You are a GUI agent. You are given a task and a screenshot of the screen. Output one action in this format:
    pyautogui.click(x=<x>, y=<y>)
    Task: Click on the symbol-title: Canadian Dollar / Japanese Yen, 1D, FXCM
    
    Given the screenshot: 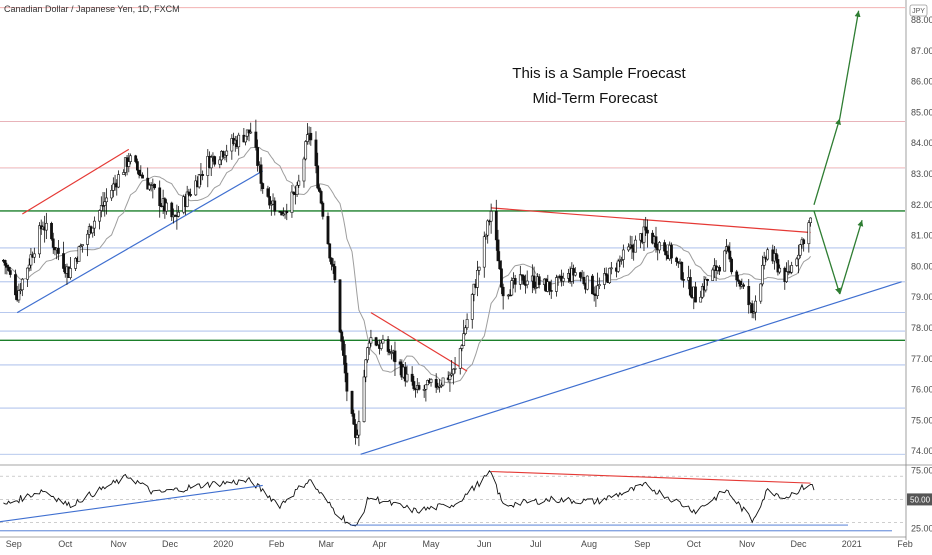 What is the action you would take?
    pyautogui.click(x=92, y=9)
    